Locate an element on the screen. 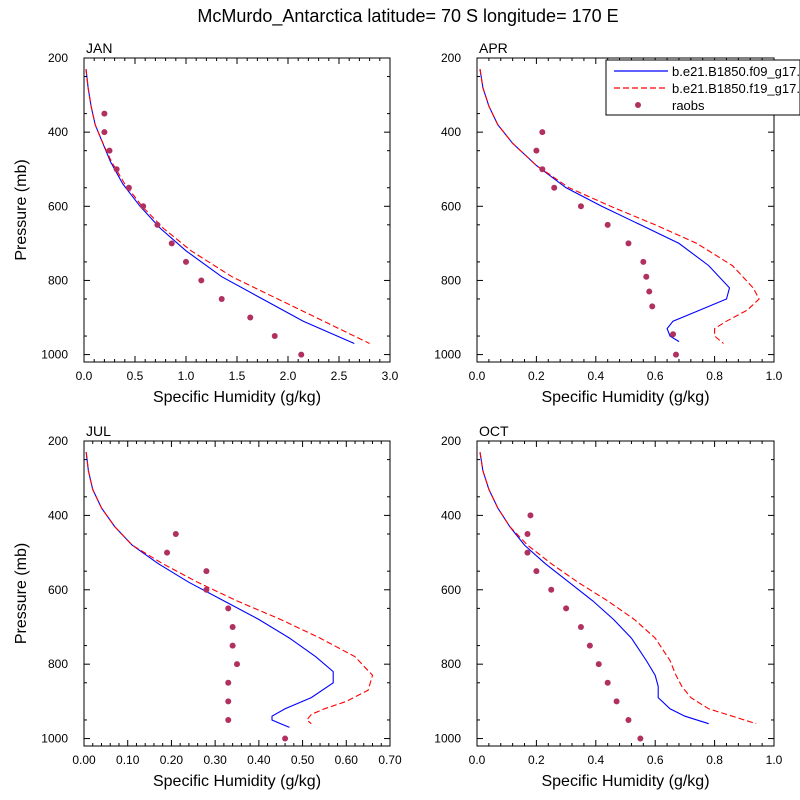 This screenshot has width=800, height=800. y-axis-label: Pressure (mb) is located at coordinates (21, 209).